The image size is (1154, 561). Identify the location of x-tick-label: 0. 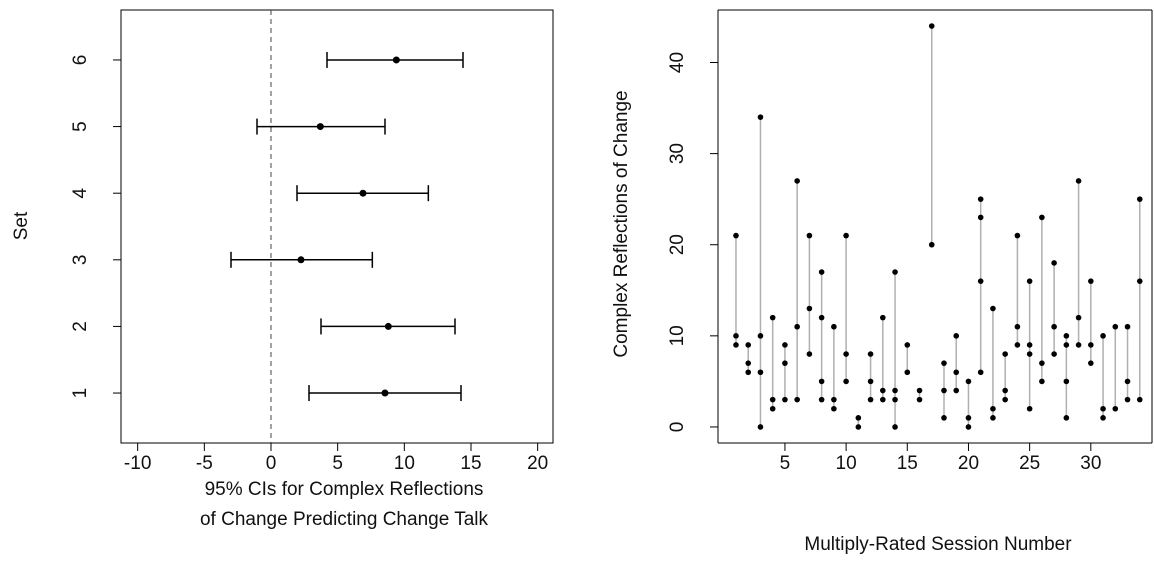
(271, 463).